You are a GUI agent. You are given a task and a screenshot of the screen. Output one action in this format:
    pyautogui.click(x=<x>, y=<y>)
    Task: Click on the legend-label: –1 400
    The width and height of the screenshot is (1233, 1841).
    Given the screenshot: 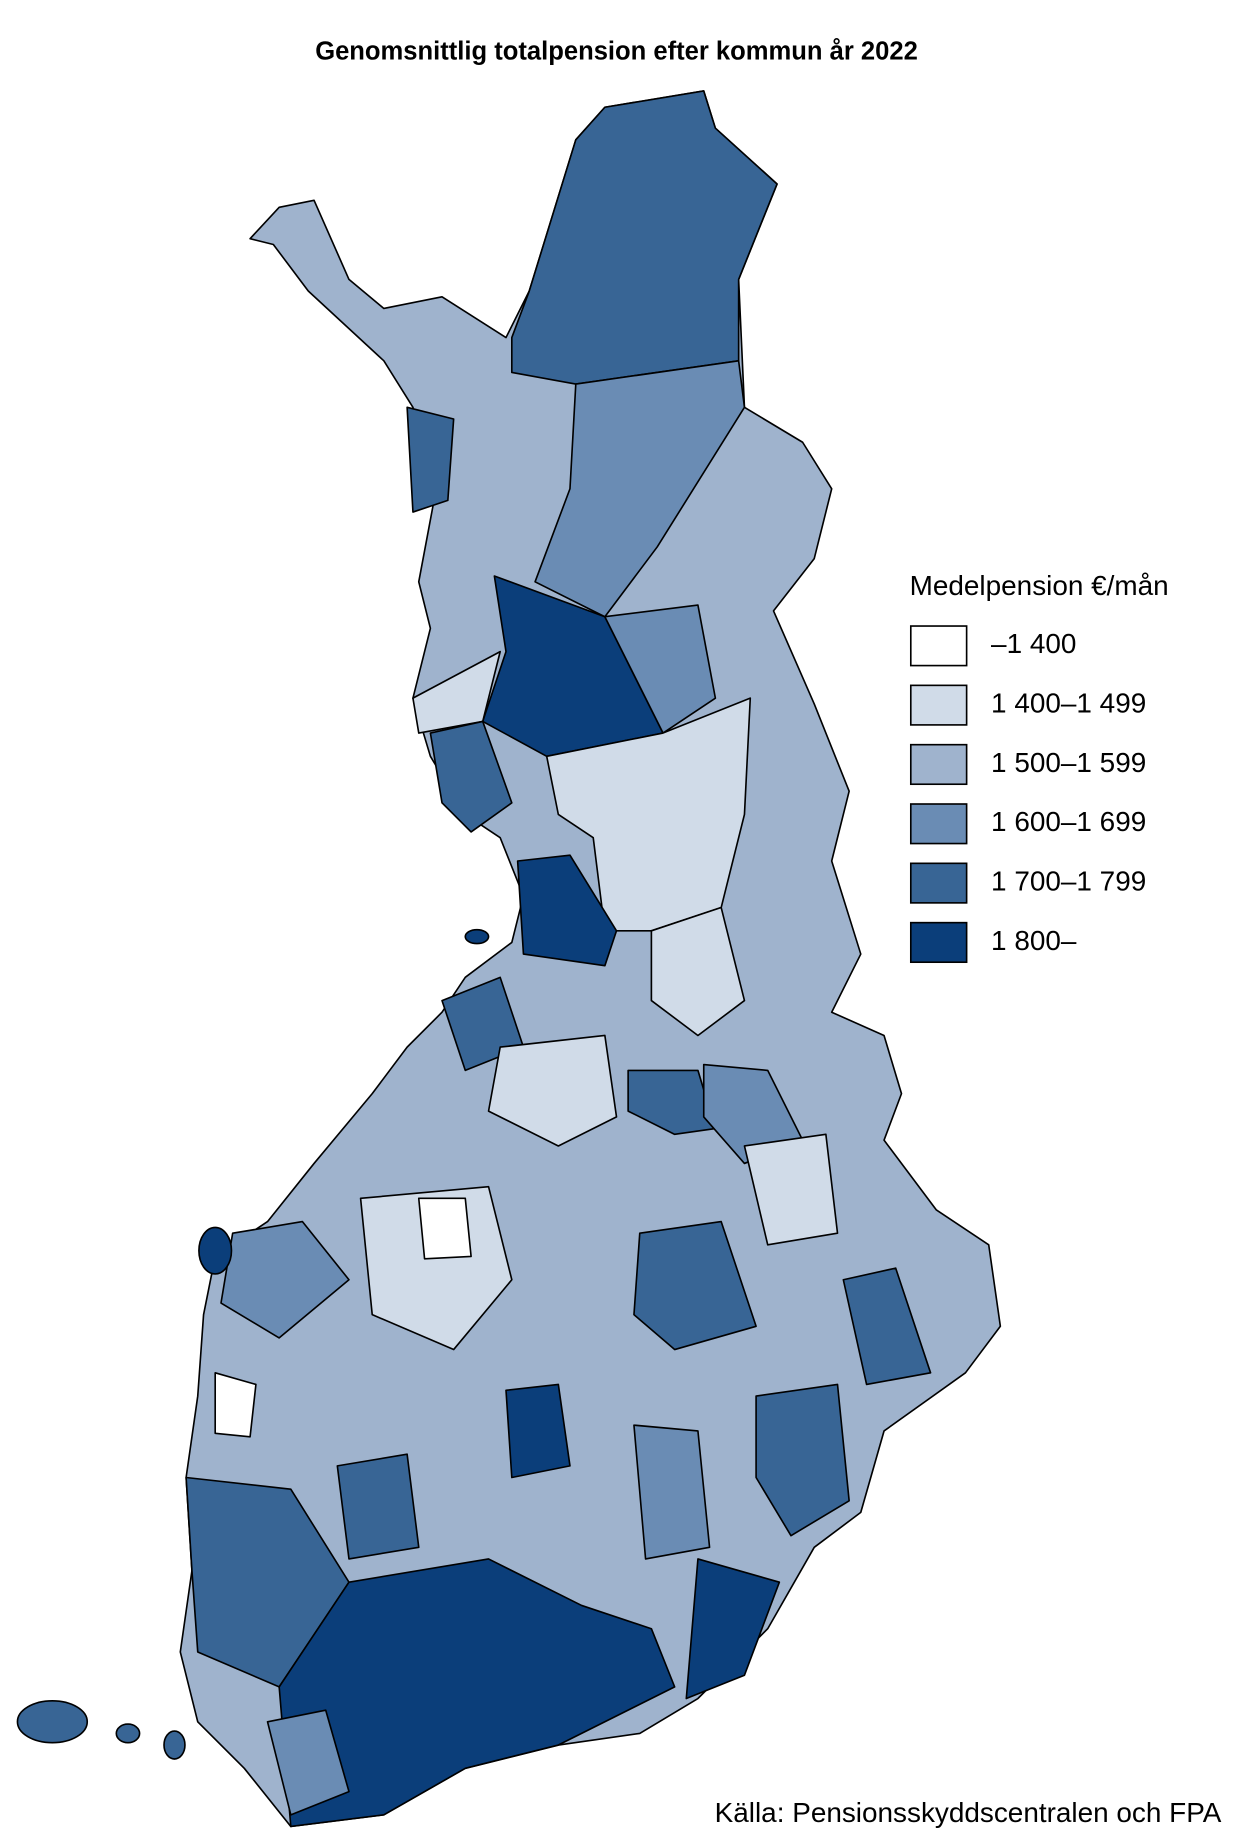 What is the action you would take?
    pyautogui.click(x=1033, y=643)
    